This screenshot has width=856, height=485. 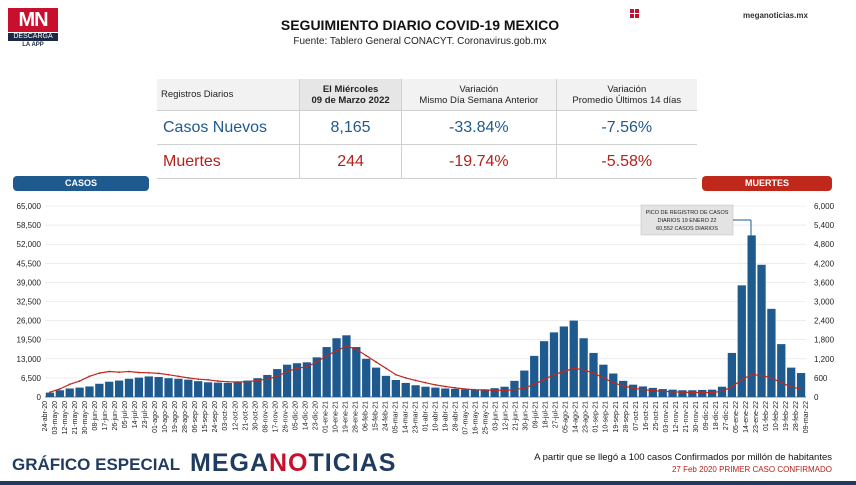 I want to click on logo-descarga: DESCARGA, so click(x=33, y=37).